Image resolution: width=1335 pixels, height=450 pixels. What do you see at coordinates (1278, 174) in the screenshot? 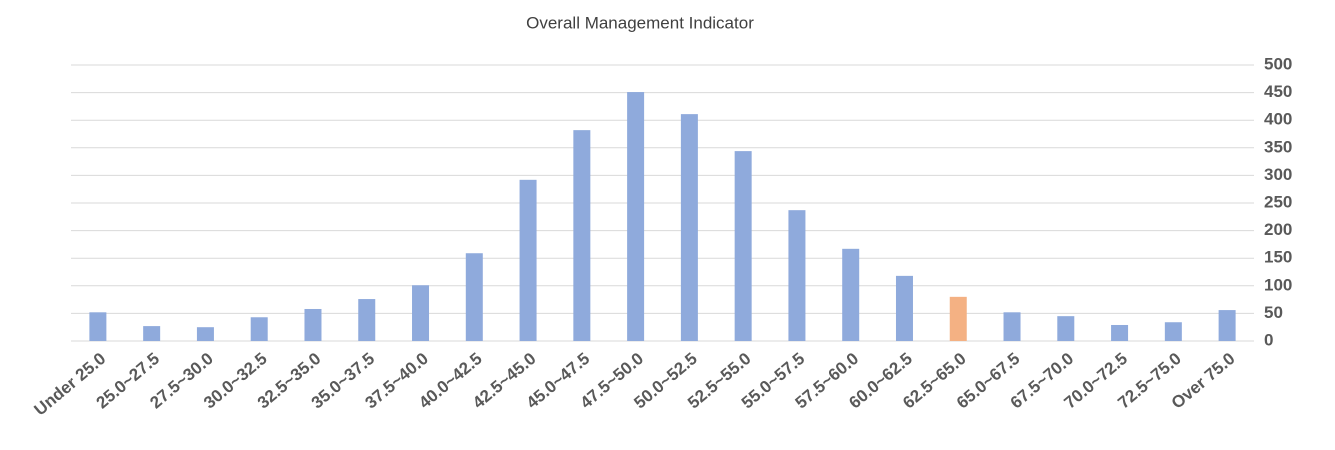
I see `y-tick-label: 300` at bounding box center [1278, 174].